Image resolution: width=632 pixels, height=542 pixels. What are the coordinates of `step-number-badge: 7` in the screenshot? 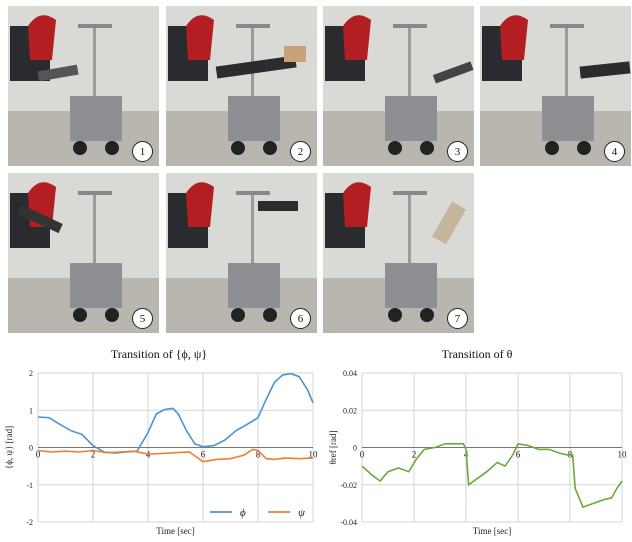 It's located at (457, 318).